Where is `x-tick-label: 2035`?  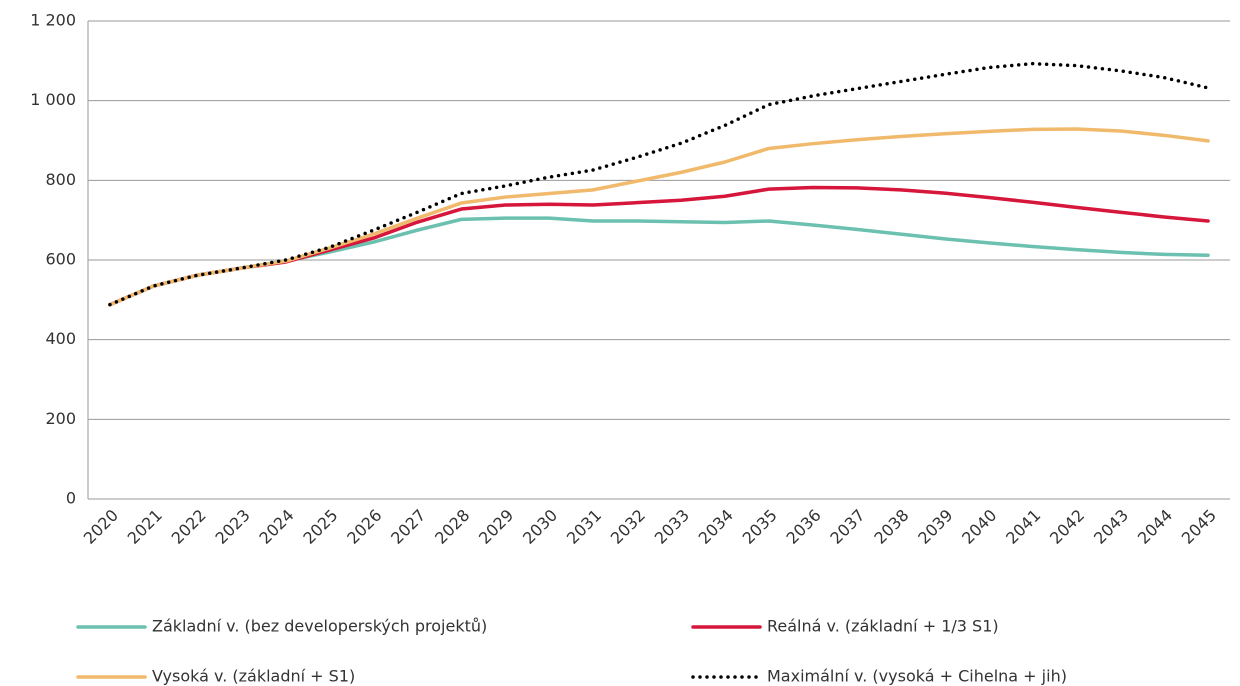
x-tick-label: 2035 is located at coordinates (760, 527).